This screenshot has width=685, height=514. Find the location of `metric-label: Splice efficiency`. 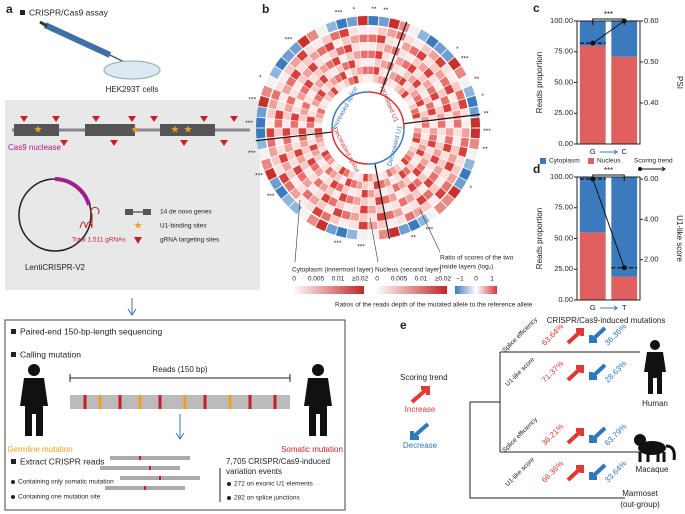

metric-label: Splice efficiency is located at coordinates (520, 335).